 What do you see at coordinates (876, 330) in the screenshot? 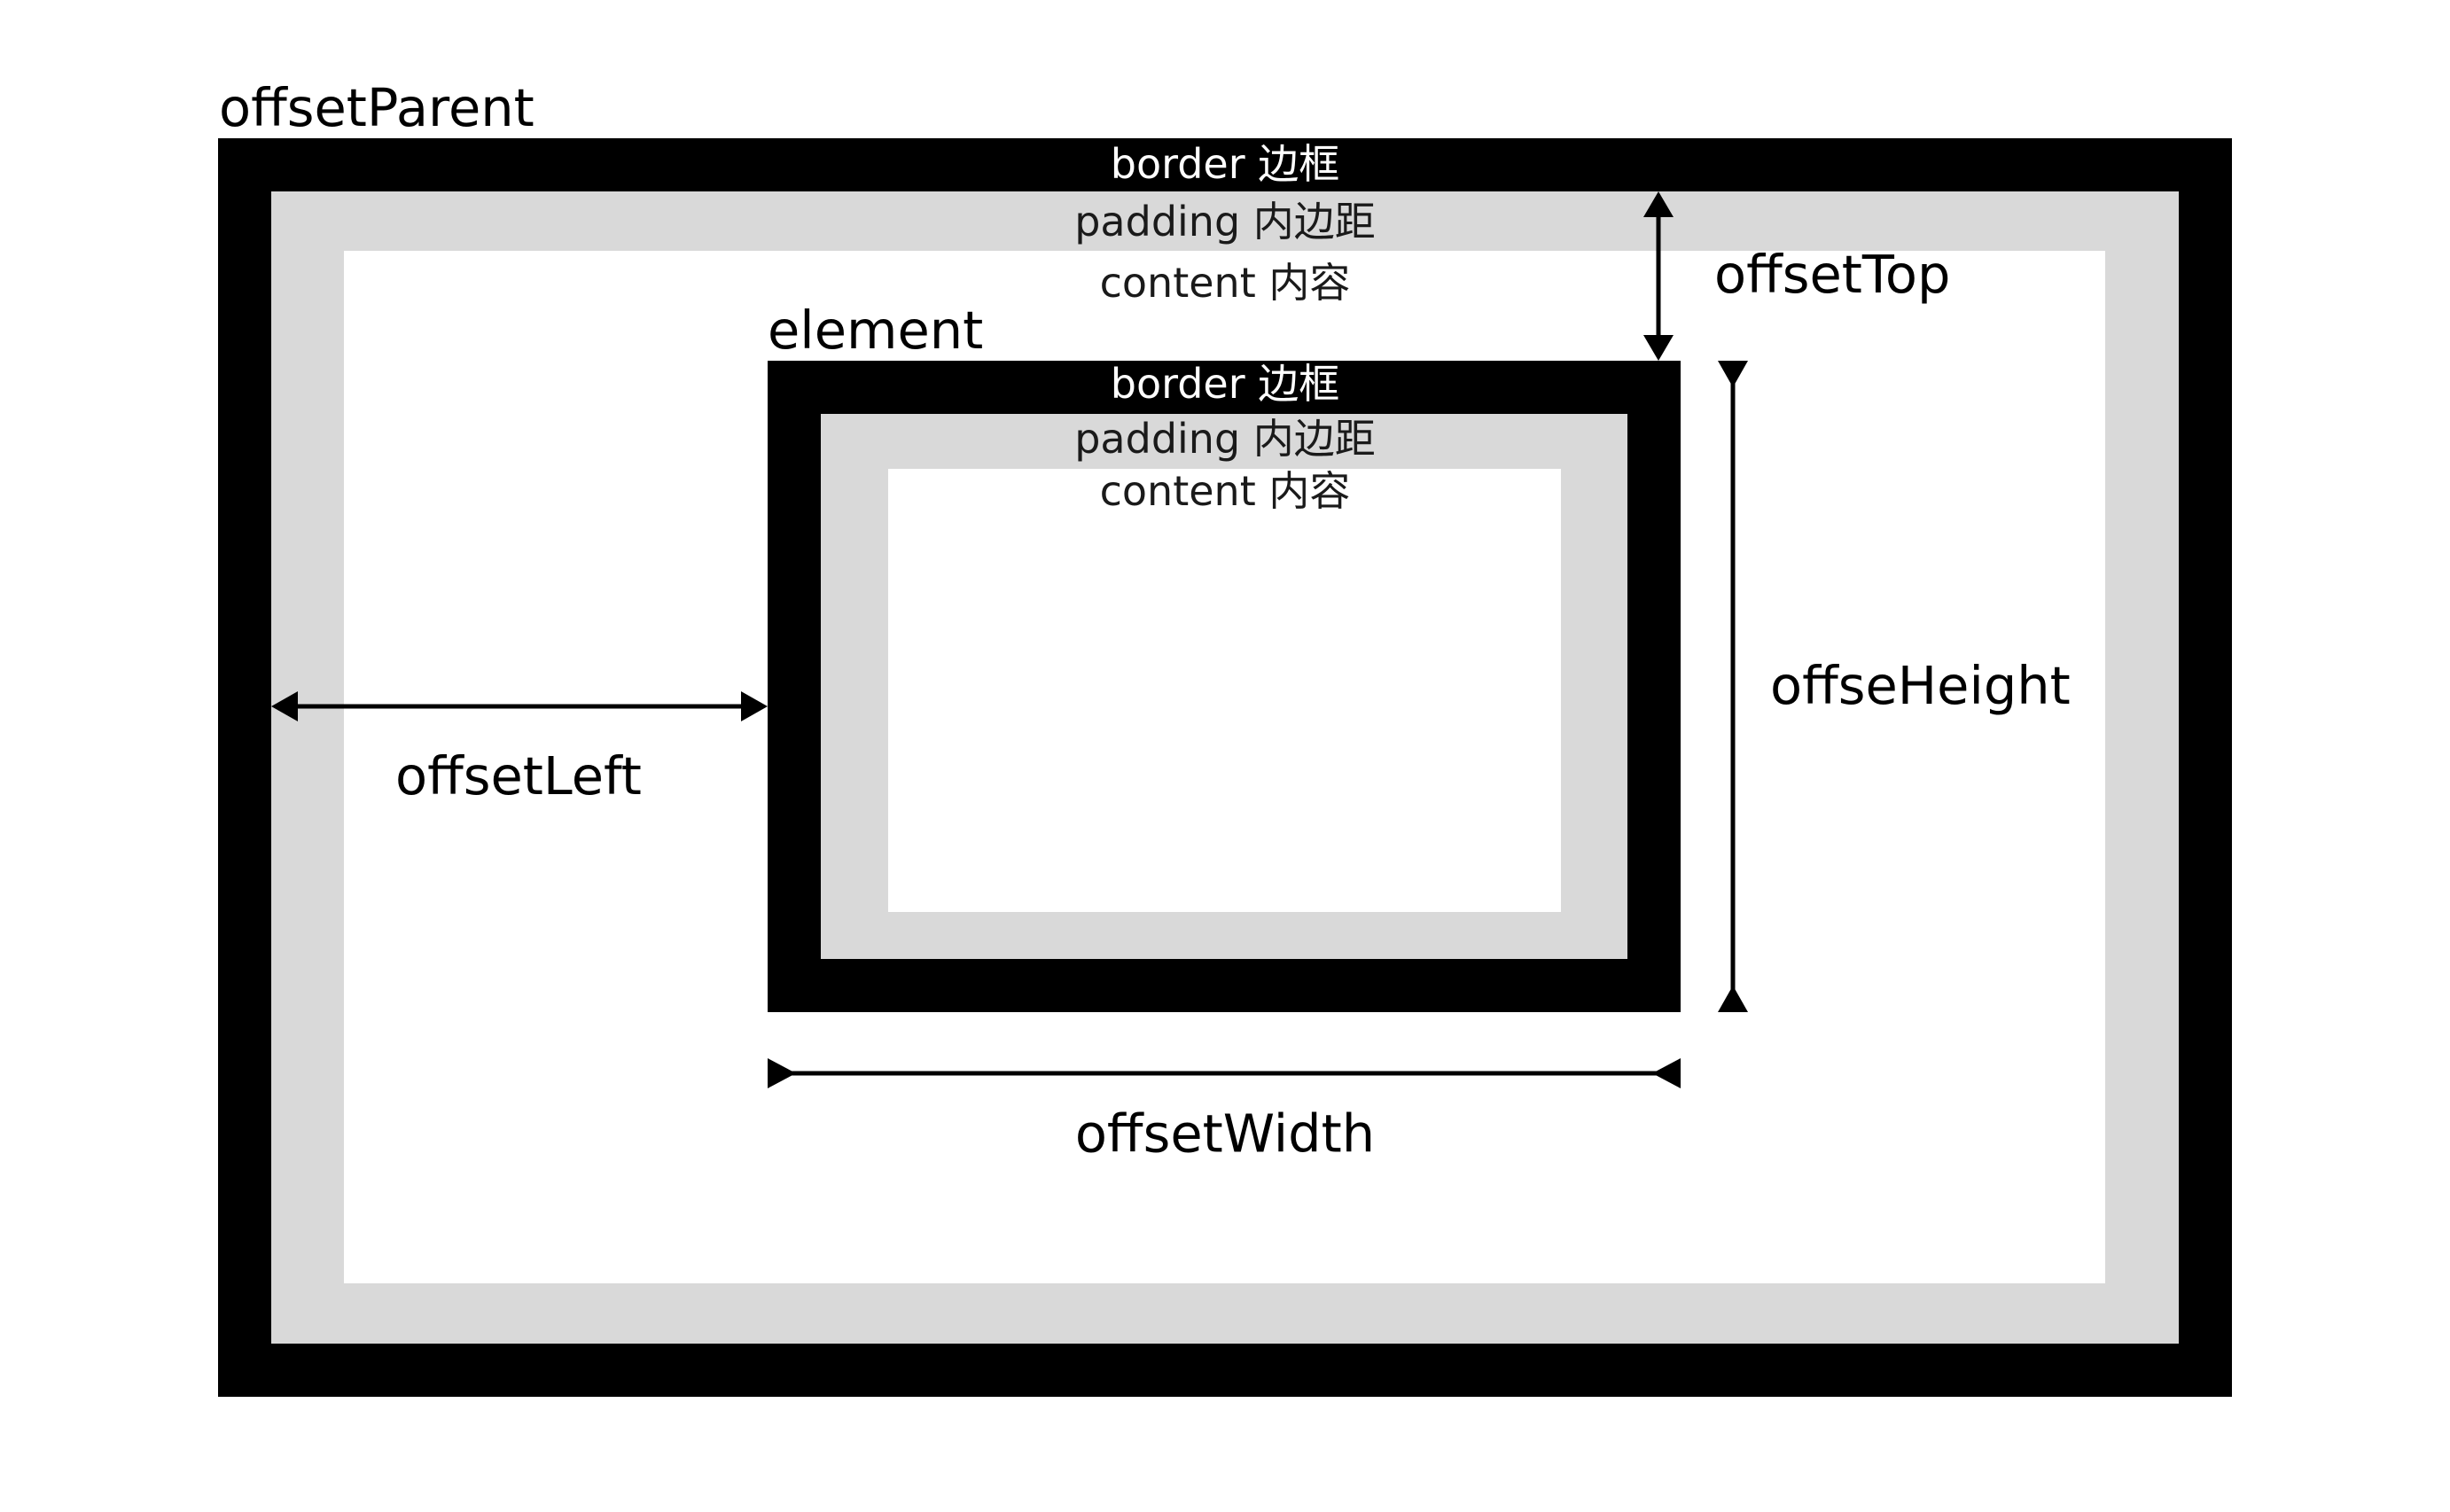
I see `element-title: element` at bounding box center [876, 330].